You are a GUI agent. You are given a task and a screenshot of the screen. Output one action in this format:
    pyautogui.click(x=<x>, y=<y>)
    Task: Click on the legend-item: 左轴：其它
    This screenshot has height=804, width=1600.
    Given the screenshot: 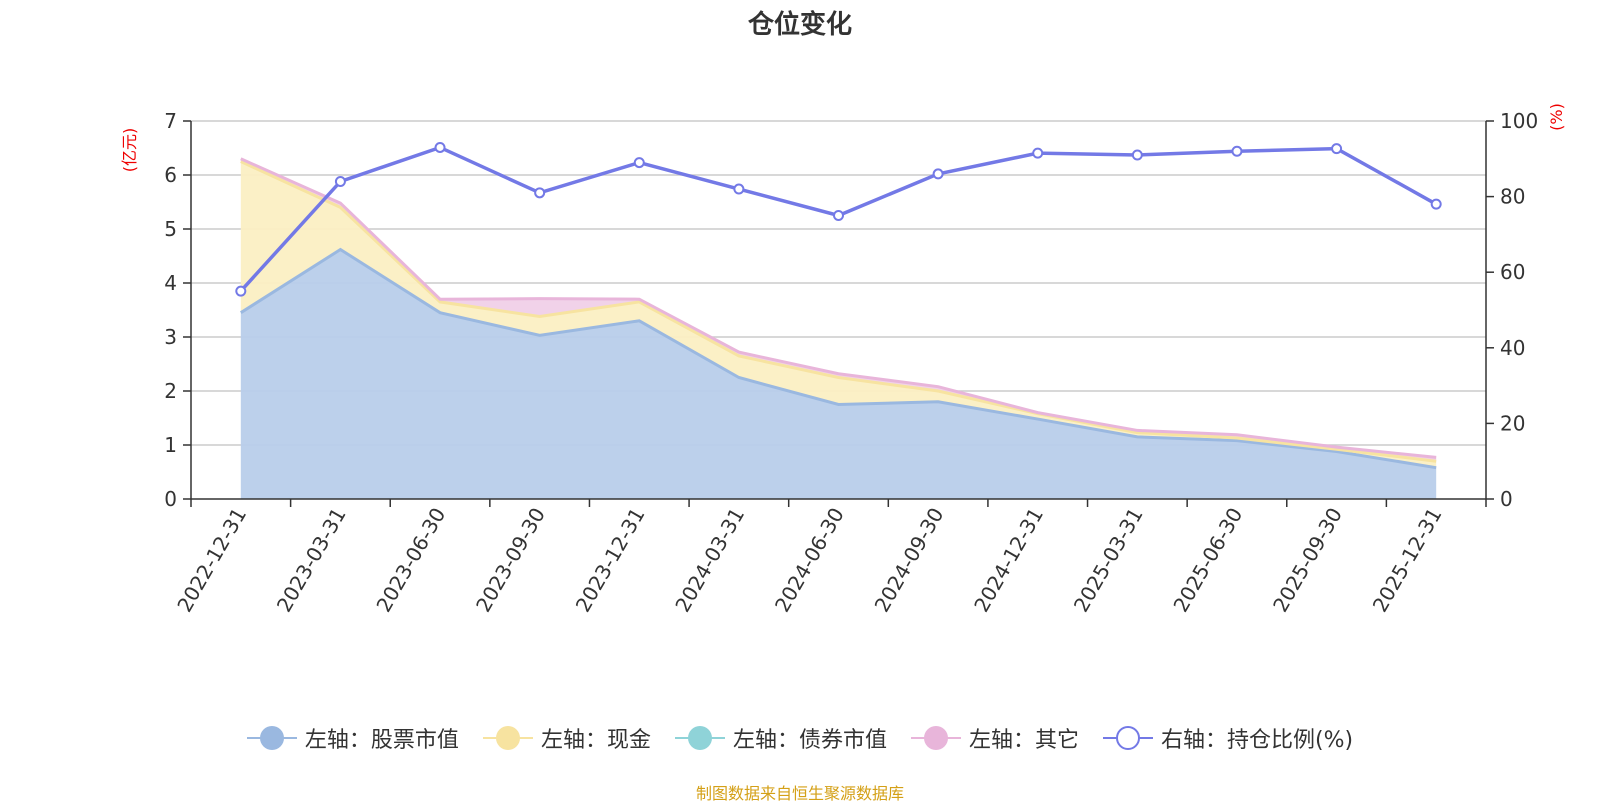 What is the action you would take?
    pyautogui.click(x=994, y=738)
    